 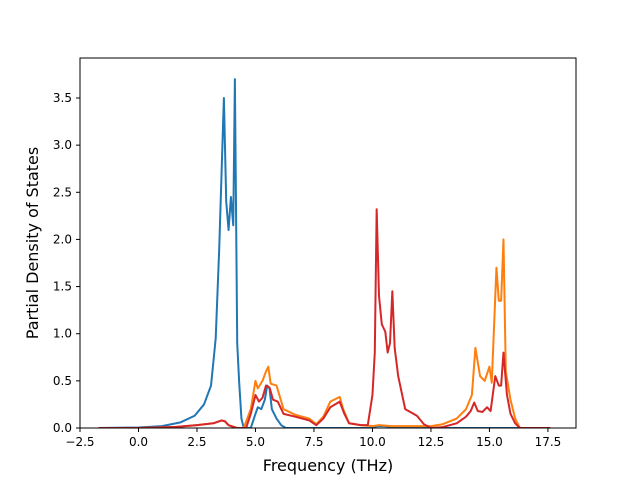 I want to click on y-tick-label: 2.0, so click(x=62, y=239).